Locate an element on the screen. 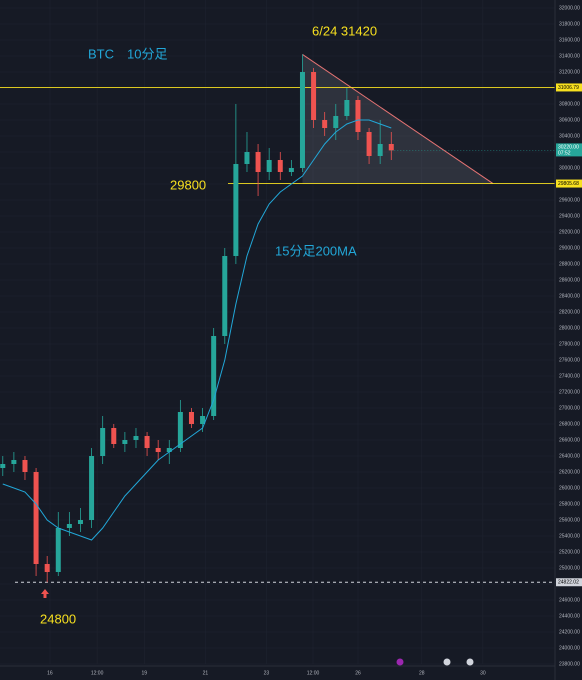 The height and width of the screenshot is (680, 582). y-tick-label: 28600.00 is located at coordinates (569, 280).